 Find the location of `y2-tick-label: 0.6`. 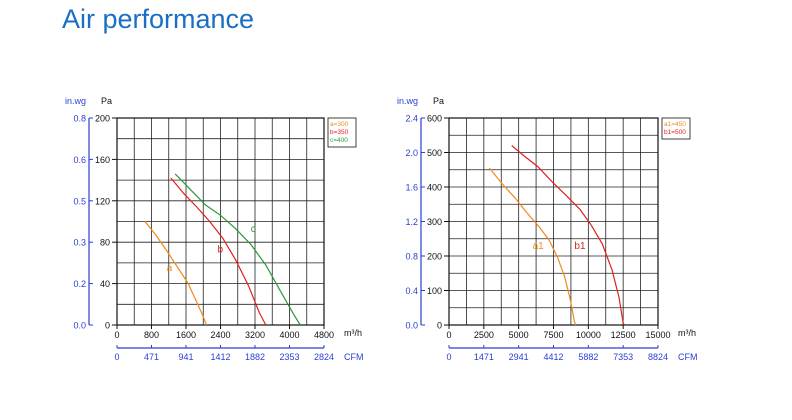

y2-tick-label: 0.6 is located at coordinates (79, 160).